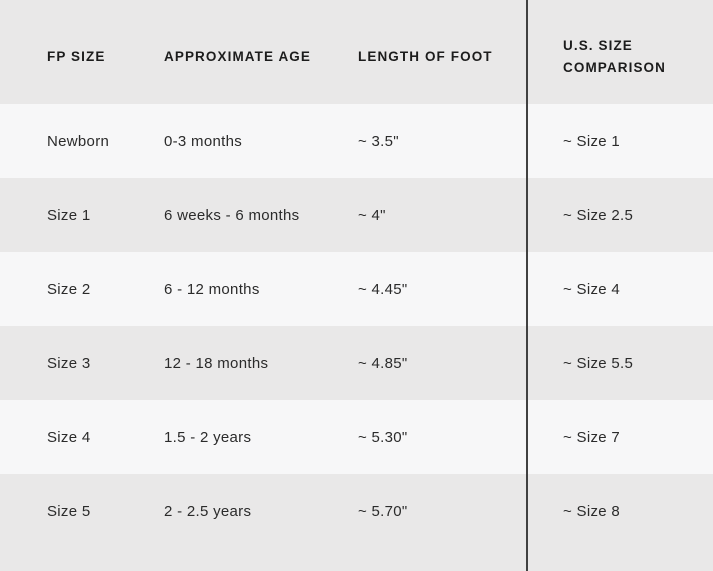 This screenshot has height=571, width=713. What do you see at coordinates (592, 437) in the screenshot?
I see `cell-us-size: ~ Size 7` at bounding box center [592, 437].